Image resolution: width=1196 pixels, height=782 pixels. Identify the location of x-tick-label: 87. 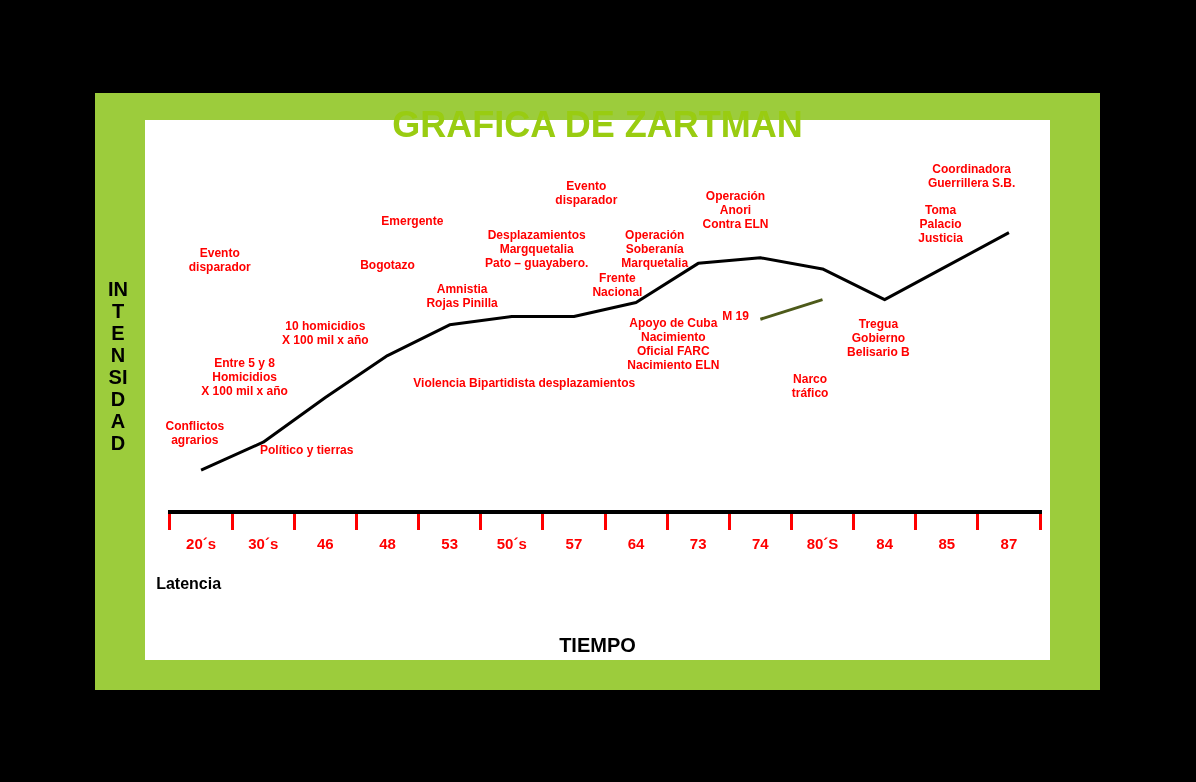
(1009, 544).